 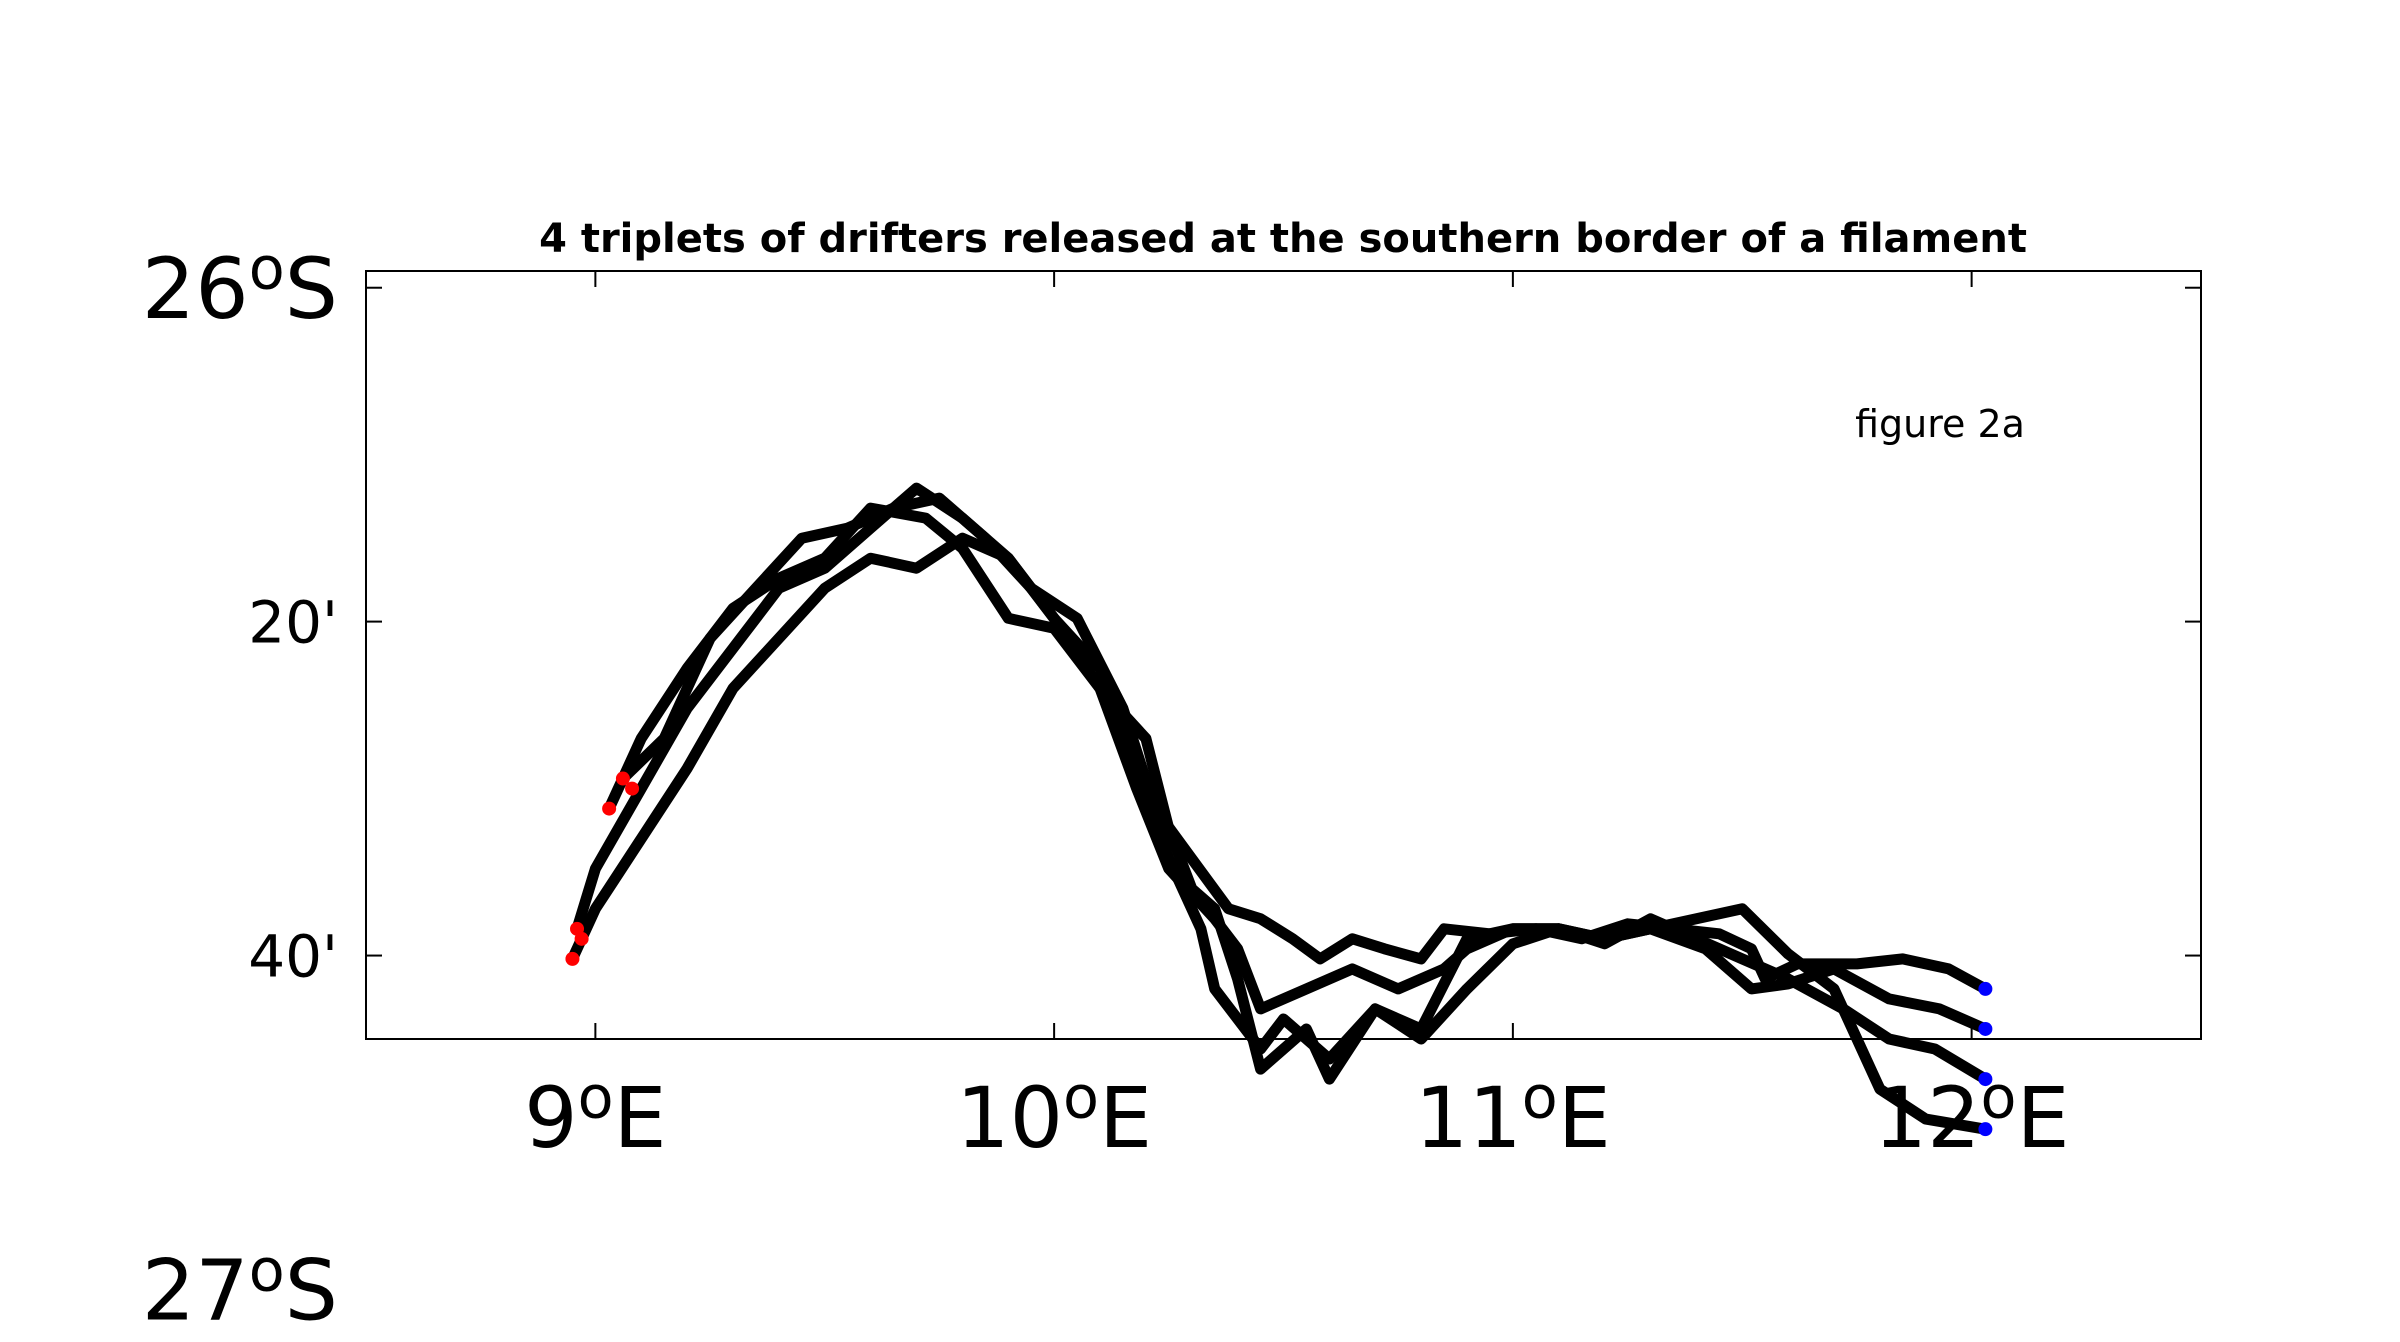 What do you see at coordinates (1054, 1115) in the screenshot?
I see `x-tick-label: 10oE` at bounding box center [1054, 1115].